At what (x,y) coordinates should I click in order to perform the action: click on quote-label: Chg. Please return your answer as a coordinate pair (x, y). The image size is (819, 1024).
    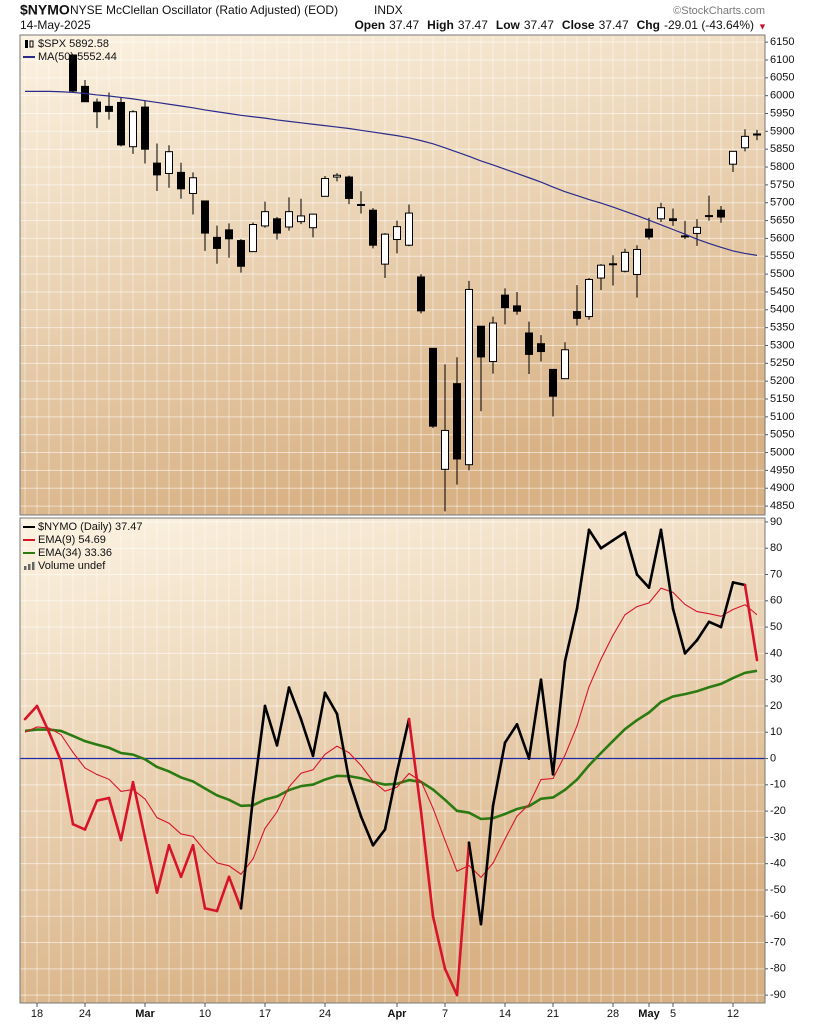
    Looking at the image, I should click on (648, 25).